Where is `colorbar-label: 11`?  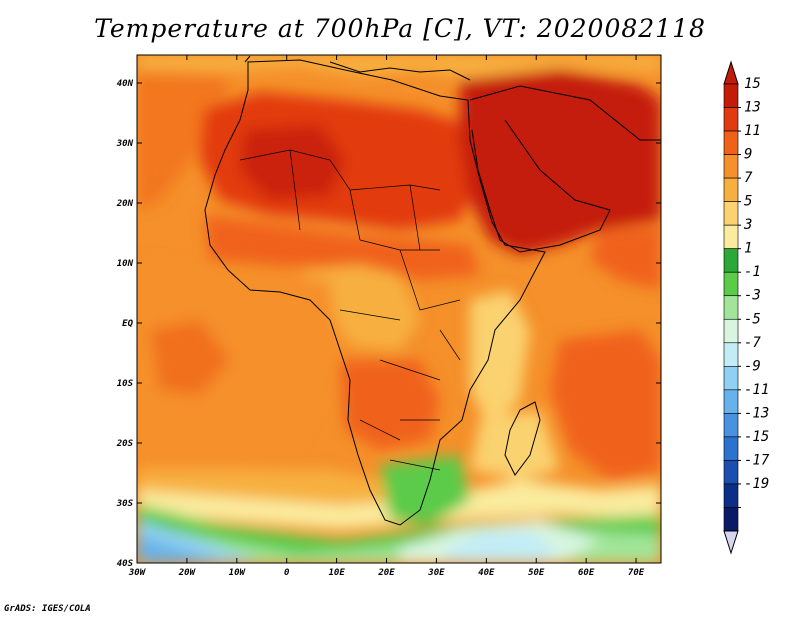 colorbar-label: 11 is located at coordinates (752, 131).